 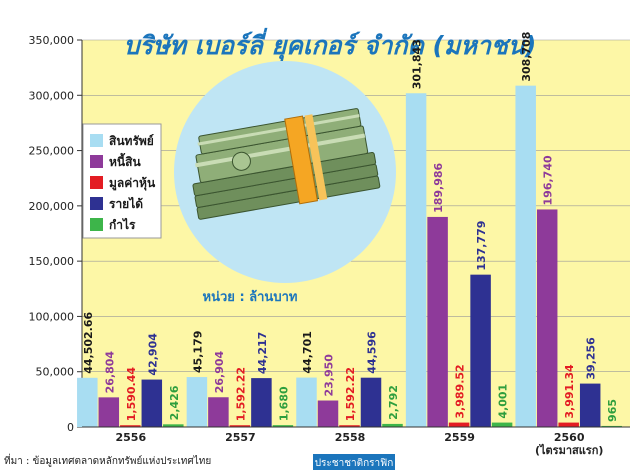 I want to click on data-label: 45,179, so click(x=197, y=352).